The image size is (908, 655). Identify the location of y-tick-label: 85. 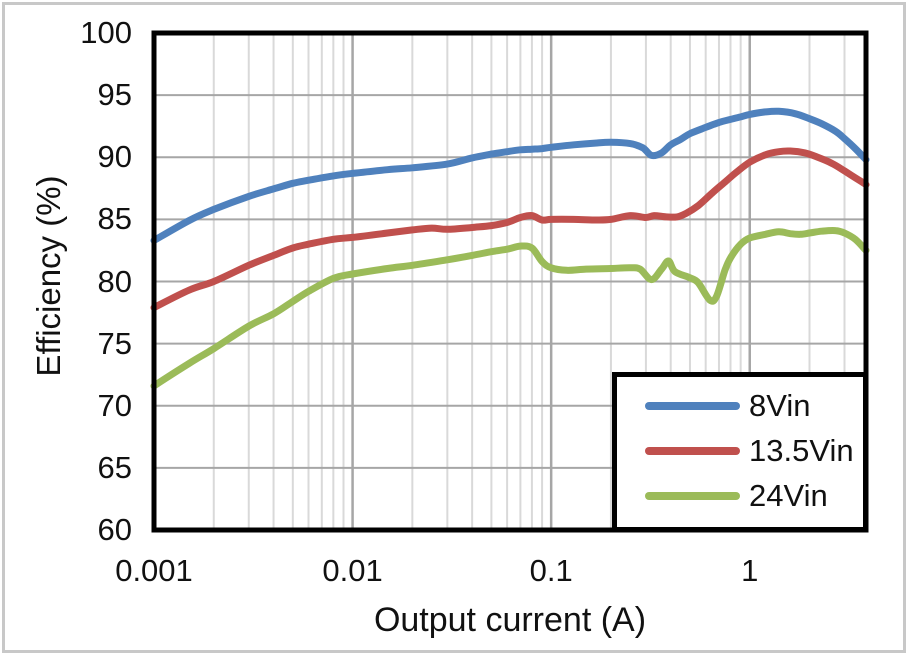
(114, 219).